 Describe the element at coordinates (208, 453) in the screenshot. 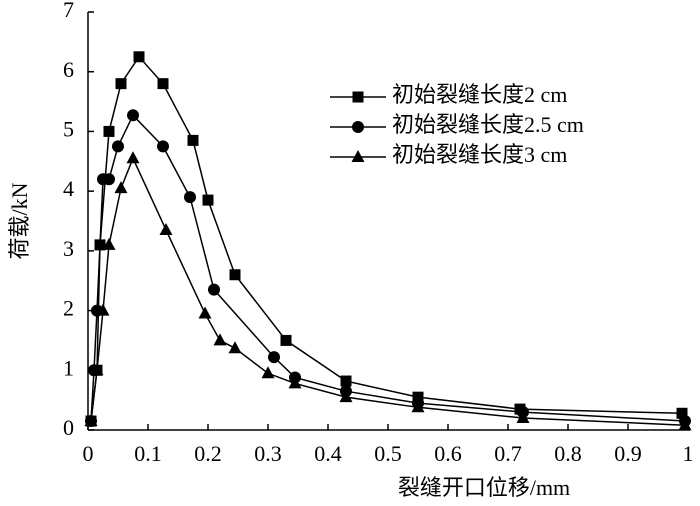

I see `x-tick-label: 0.2` at that location.